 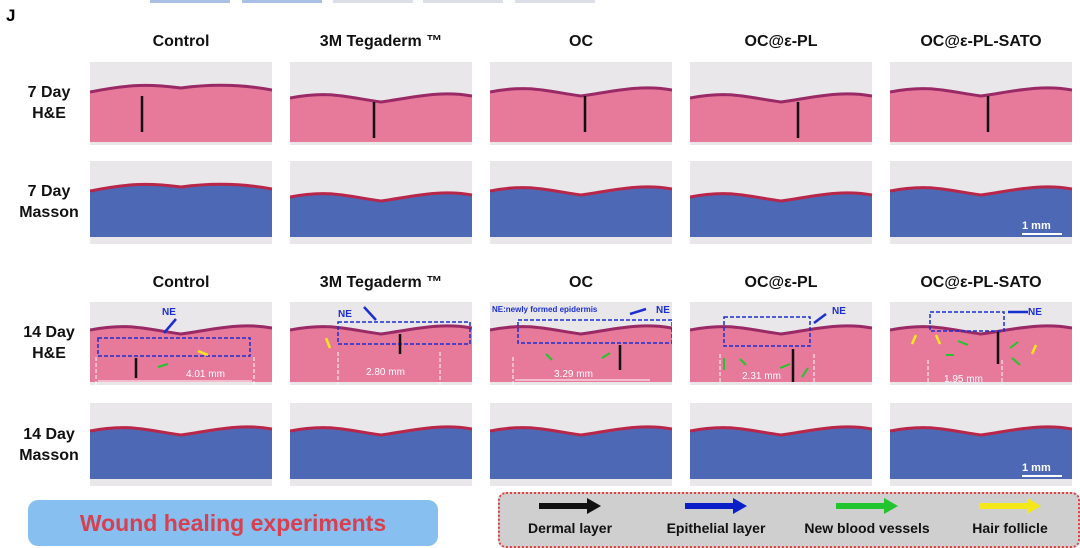 What do you see at coordinates (205, 374) in the screenshot?
I see `wound-width: 4.01 mm` at bounding box center [205, 374].